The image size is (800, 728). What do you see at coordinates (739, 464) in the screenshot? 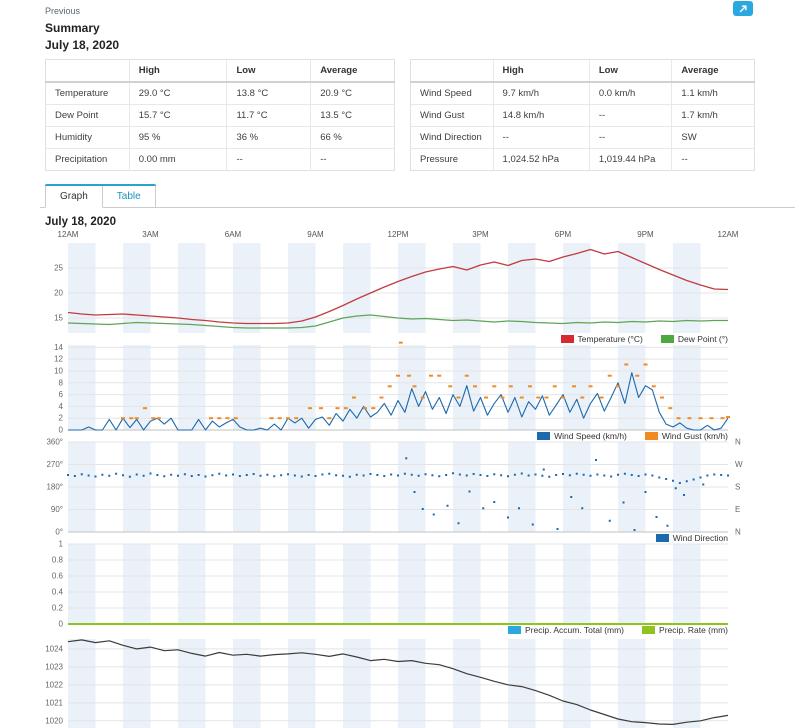
I see `right-tick-label: W` at bounding box center [739, 464].